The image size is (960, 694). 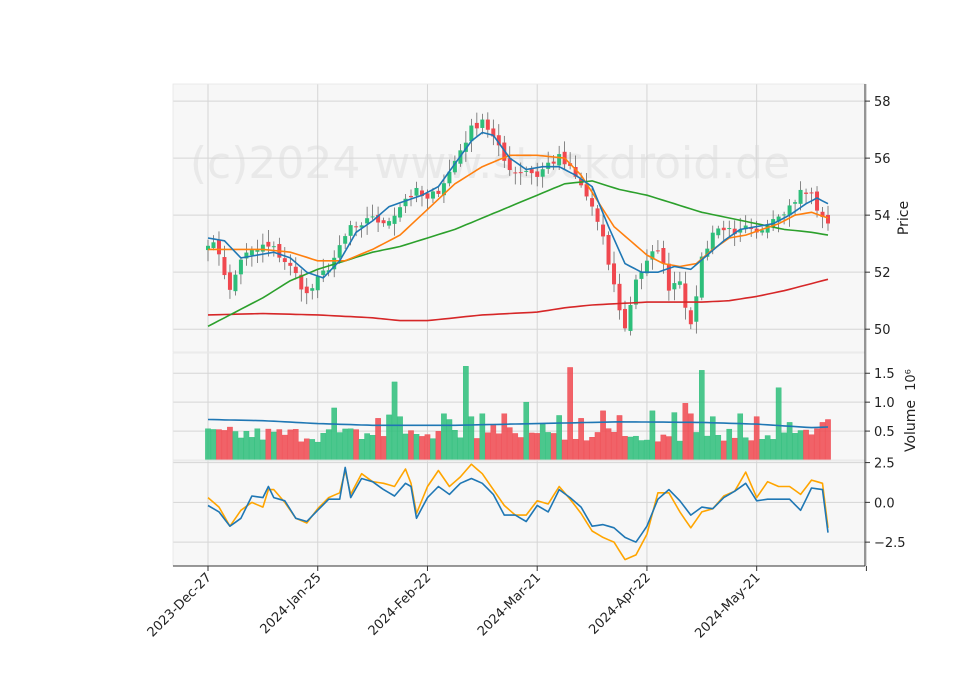 I want to click on price-y-tick-label: 58, so click(x=882, y=102).